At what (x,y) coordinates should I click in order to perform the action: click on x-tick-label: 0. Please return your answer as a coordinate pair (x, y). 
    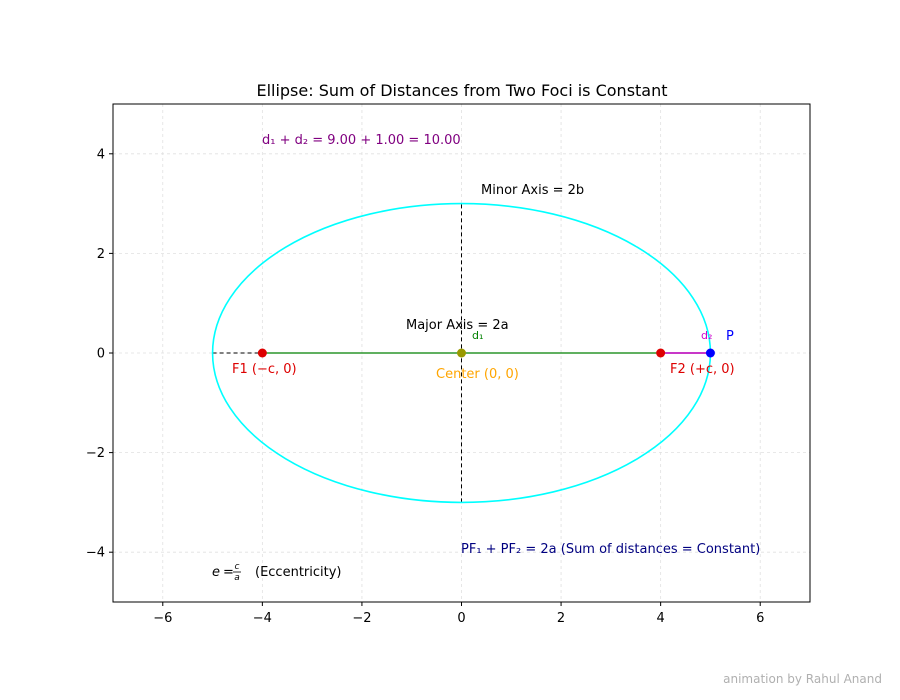
    Looking at the image, I should click on (461, 618).